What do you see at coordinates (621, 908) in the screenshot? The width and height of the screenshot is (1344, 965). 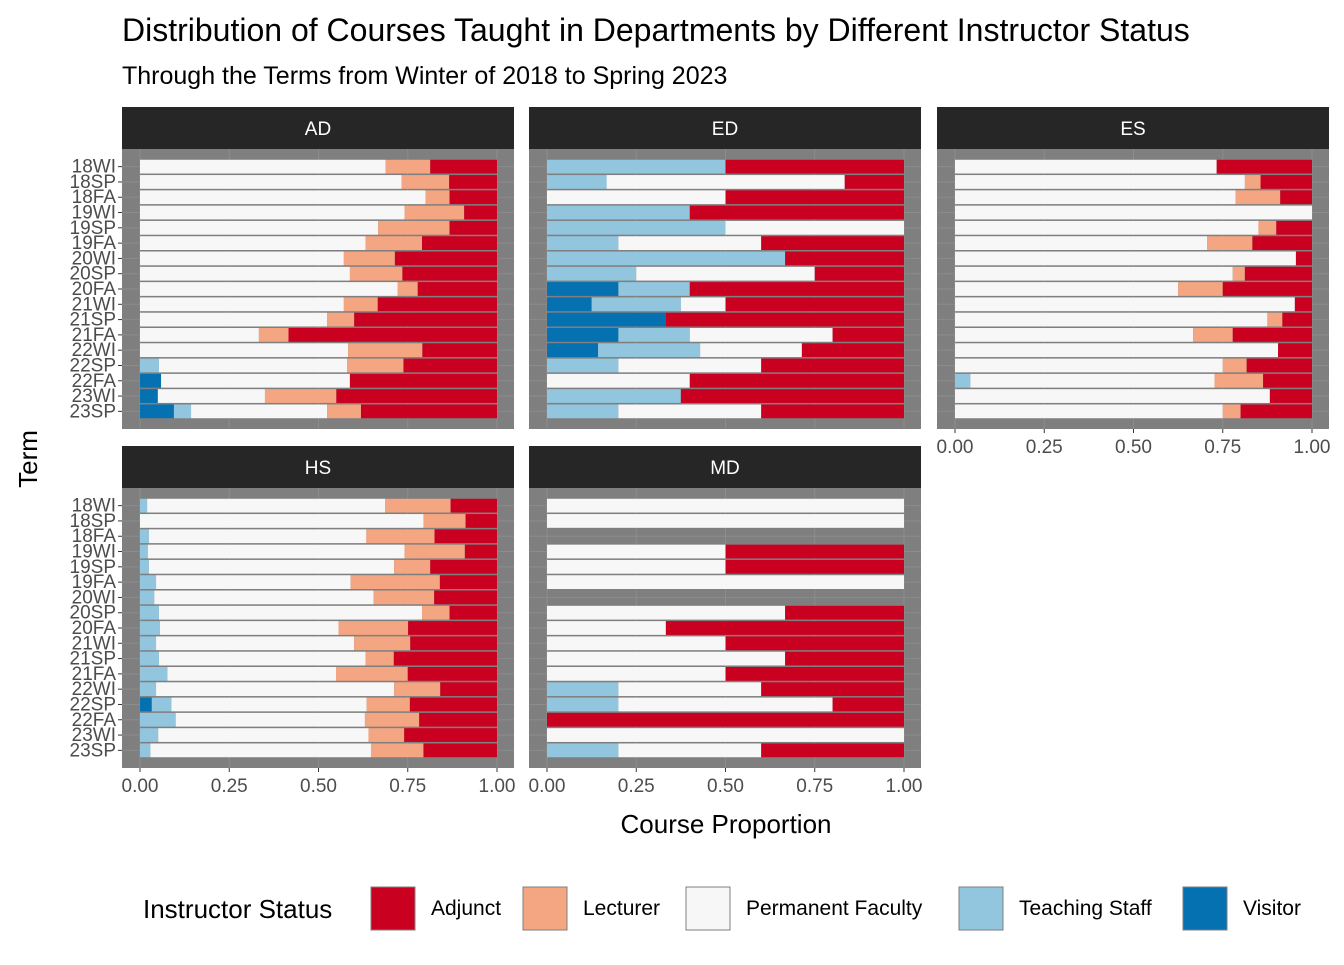 I see `legend-label: Lecturer` at bounding box center [621, 908].